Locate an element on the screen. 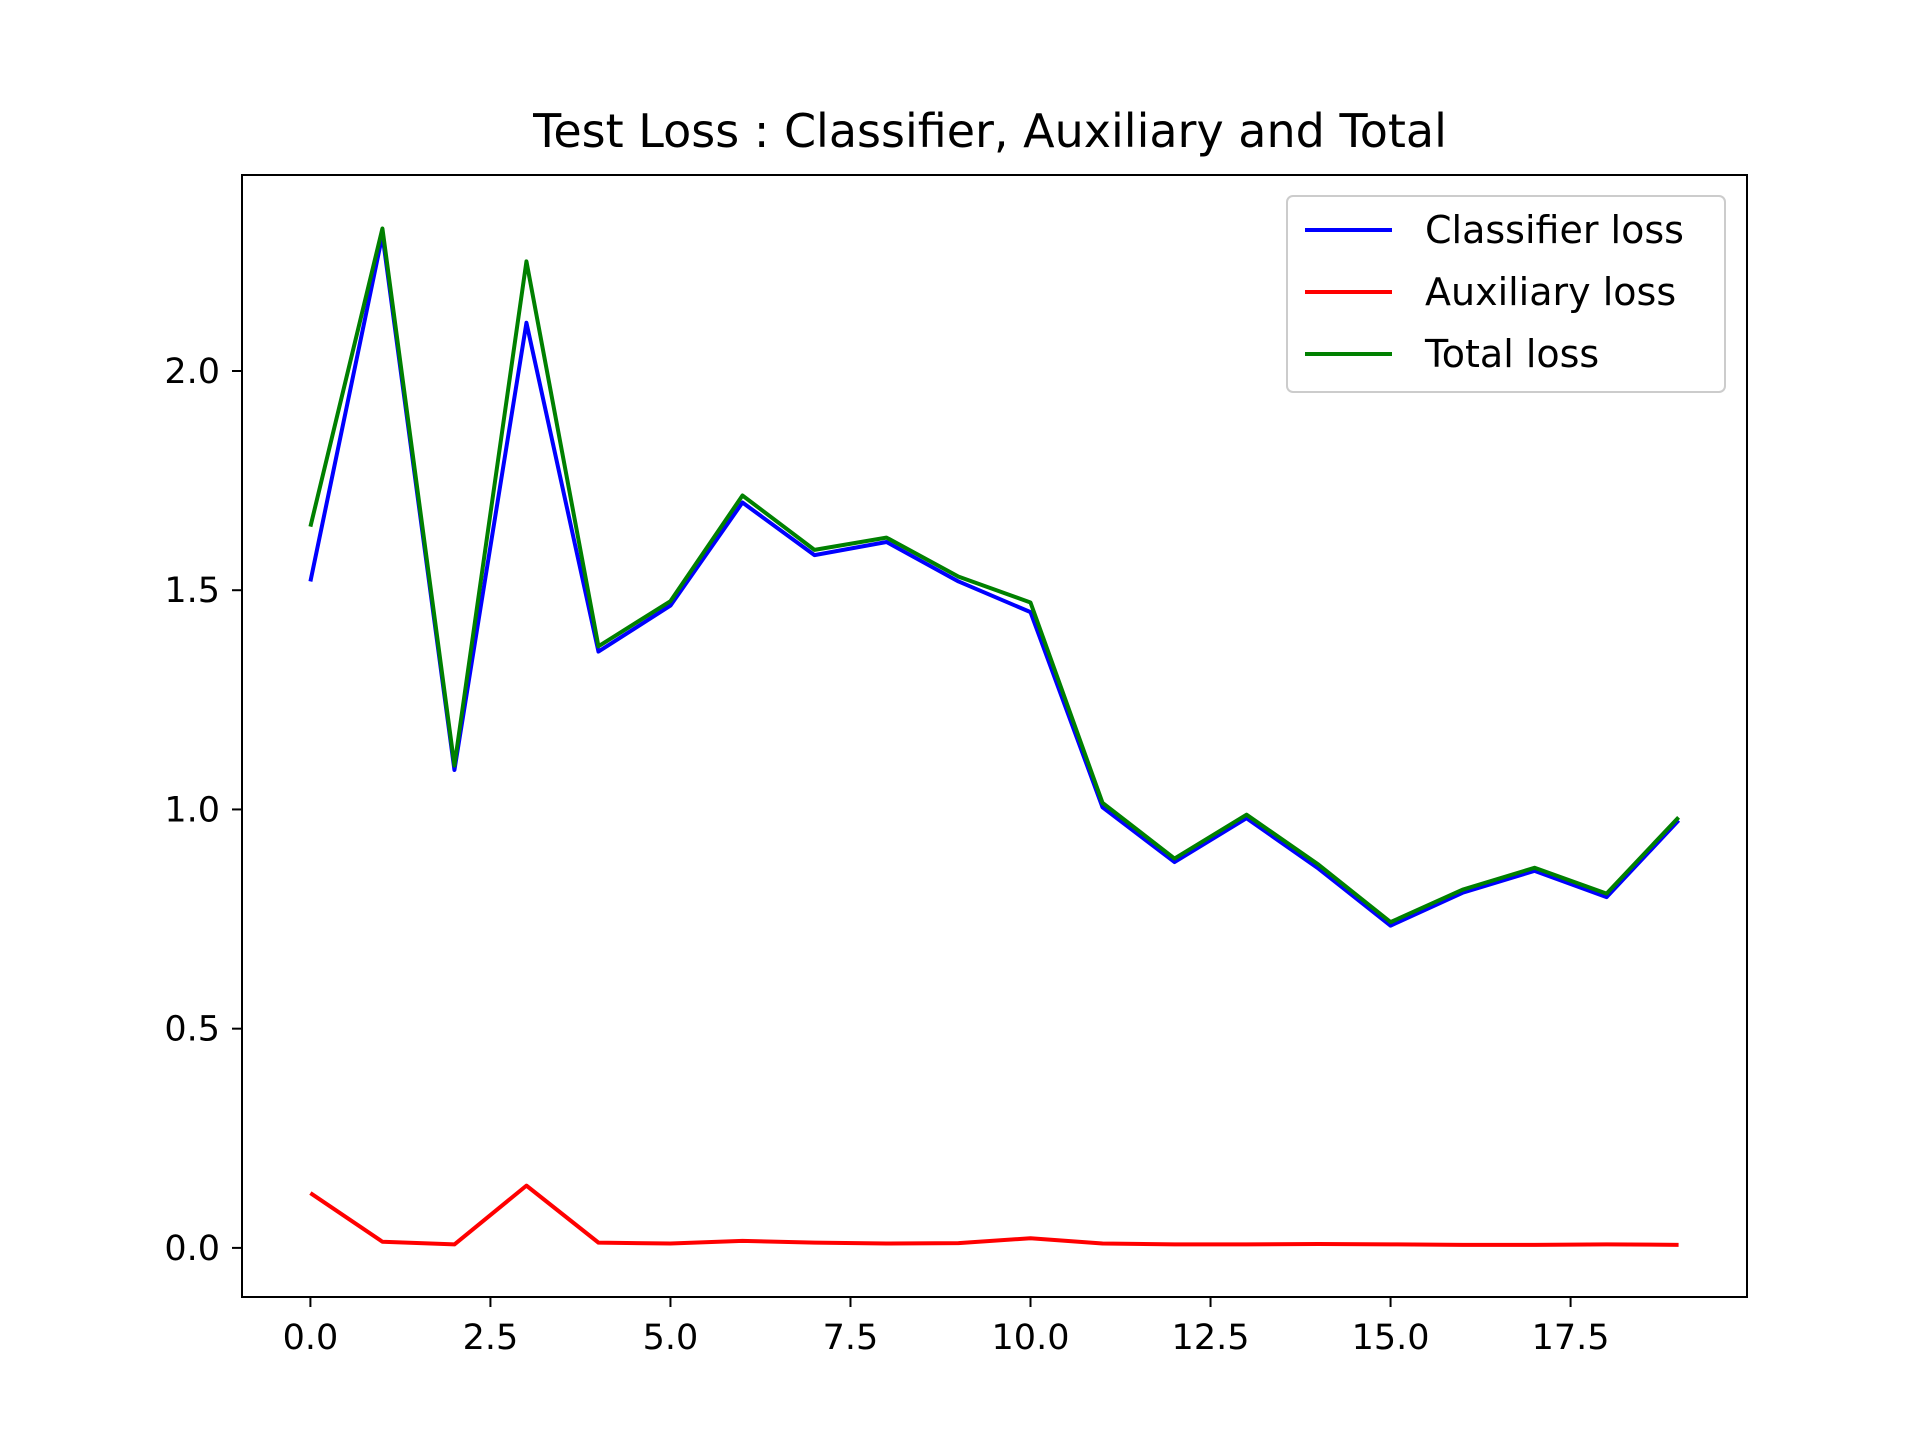 Image resolution: width=1920 pixels, height=1440 pixels. y-tick-label: 2.0 is located at coordinates (192, 372).